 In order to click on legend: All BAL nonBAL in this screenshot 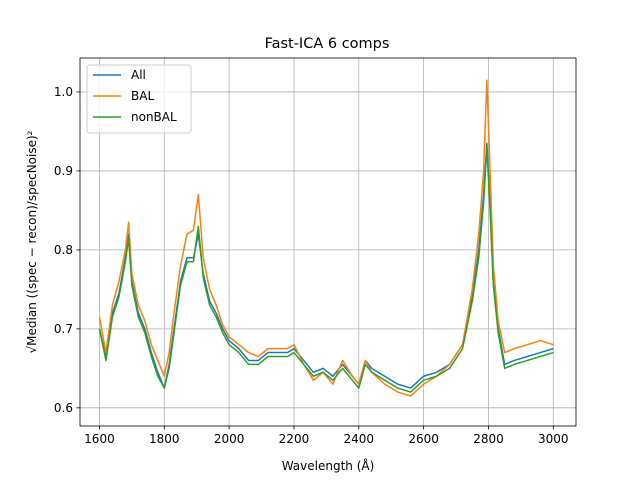, I will do `click(139, 99)`.